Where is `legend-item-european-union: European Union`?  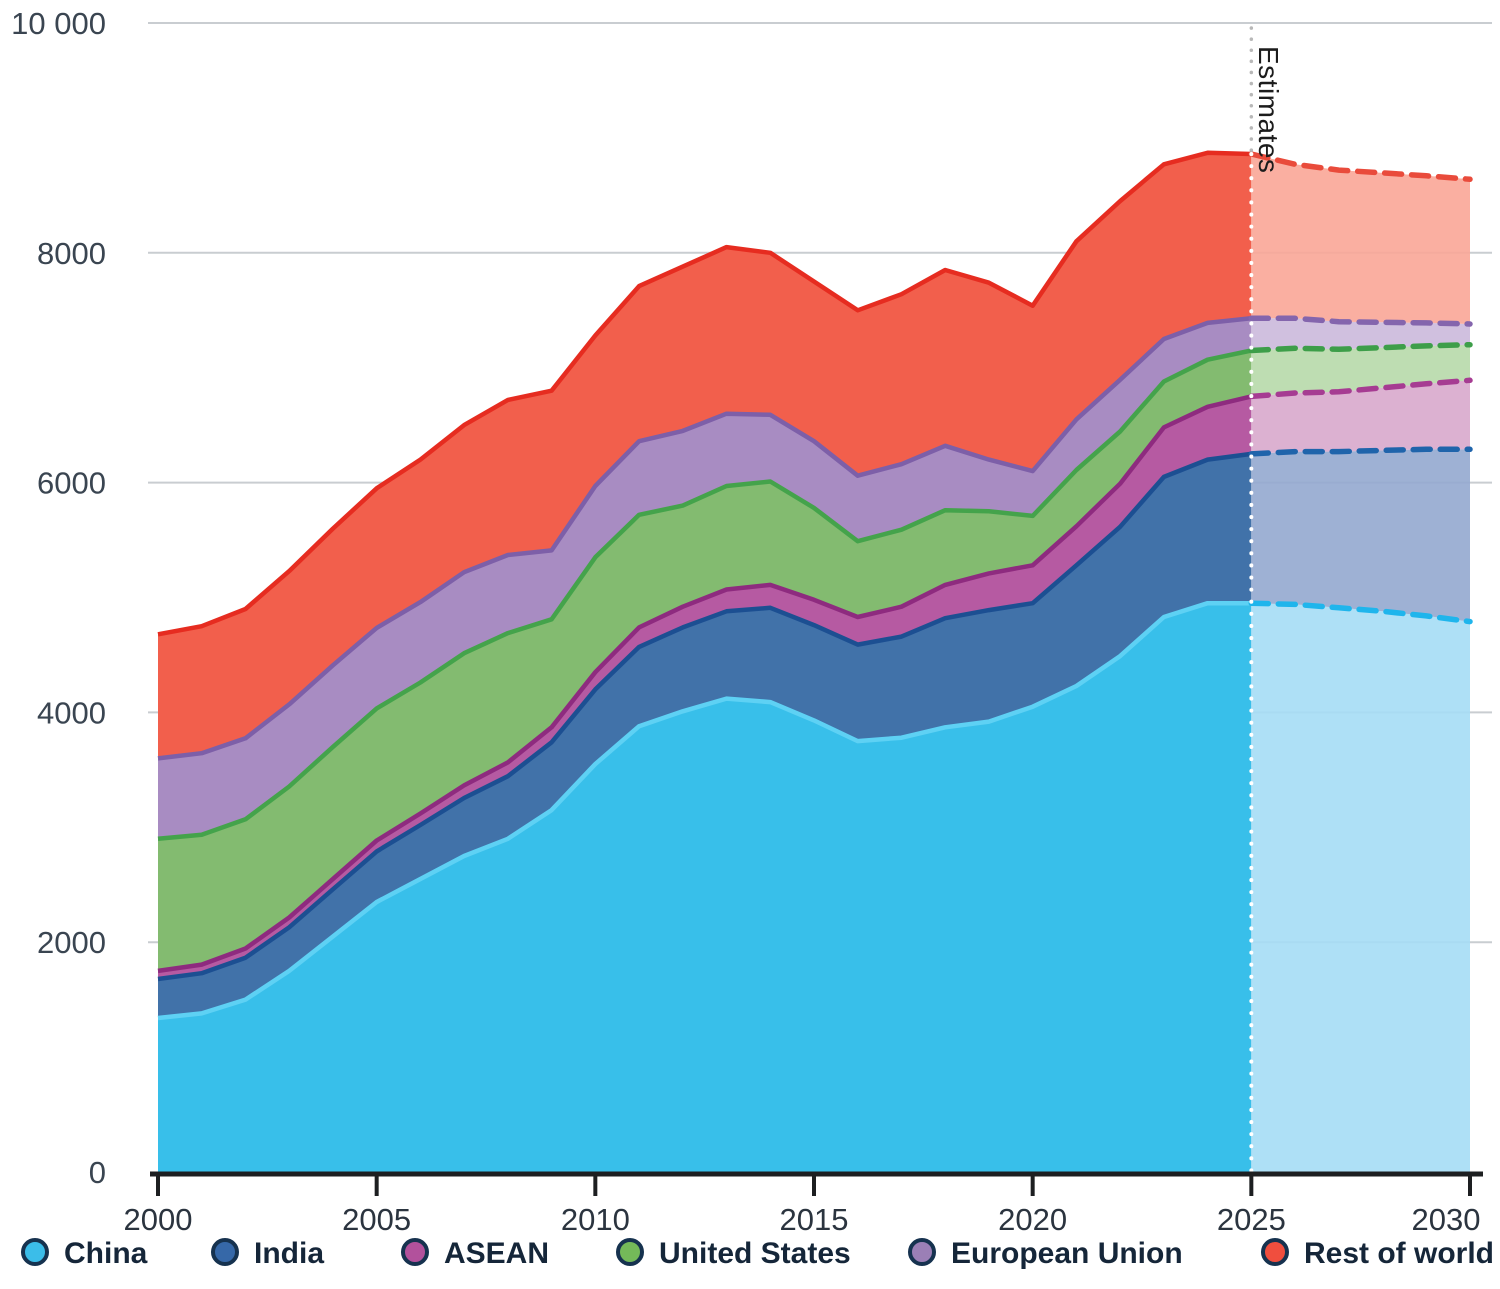
legend-item-european-union: European Union is located at coordinates (1045, 1253).